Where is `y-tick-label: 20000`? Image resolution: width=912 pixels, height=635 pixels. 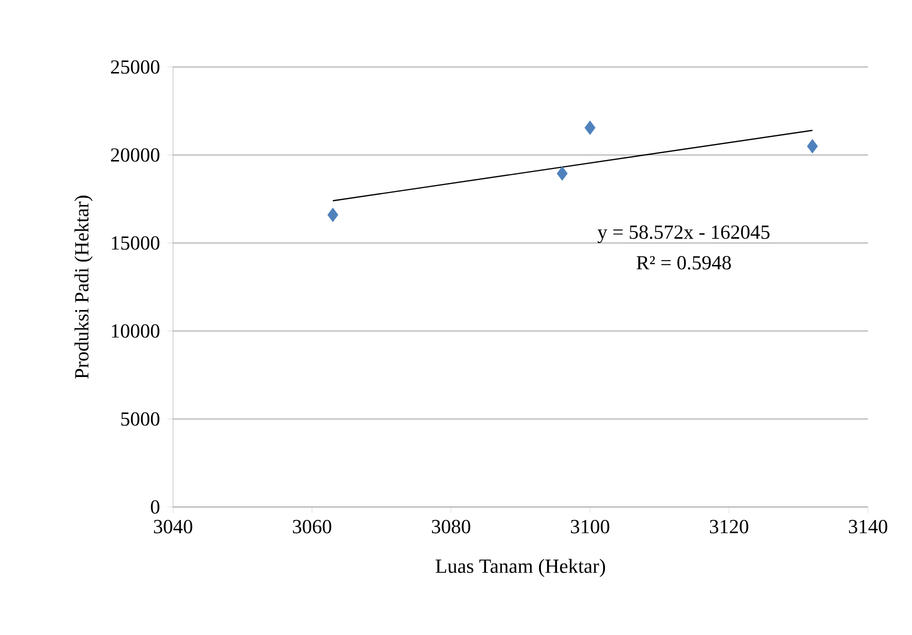 y-tick-label: 20000 is located at coordinates (135, 155).